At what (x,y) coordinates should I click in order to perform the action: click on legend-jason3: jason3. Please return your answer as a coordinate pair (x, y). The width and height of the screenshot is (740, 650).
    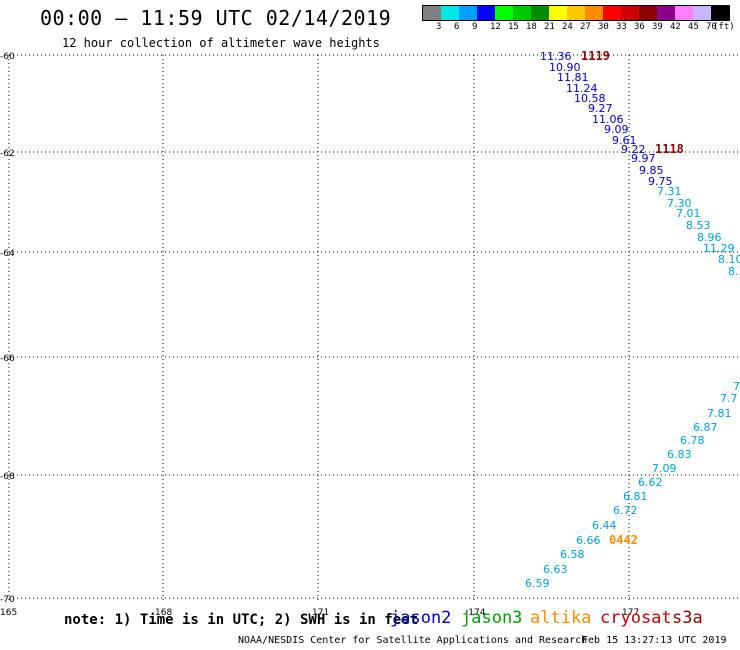
    Looking at the image, I should click on (492, 618).